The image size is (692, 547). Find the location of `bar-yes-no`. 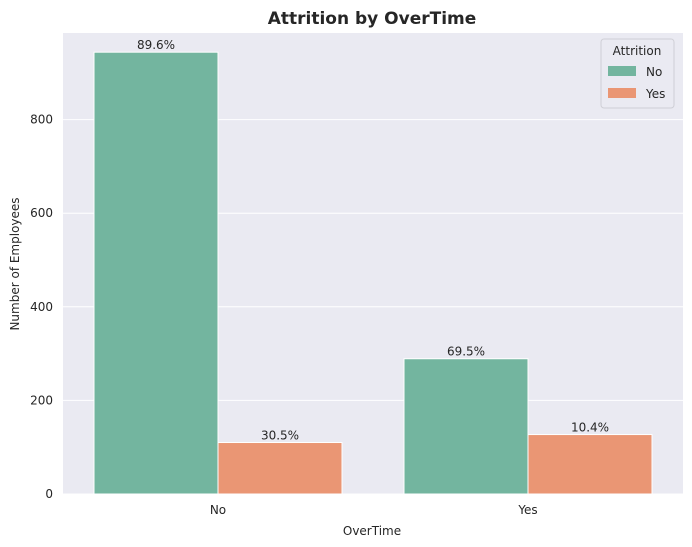

bar-yes-no is located at coordinates (466, 426).